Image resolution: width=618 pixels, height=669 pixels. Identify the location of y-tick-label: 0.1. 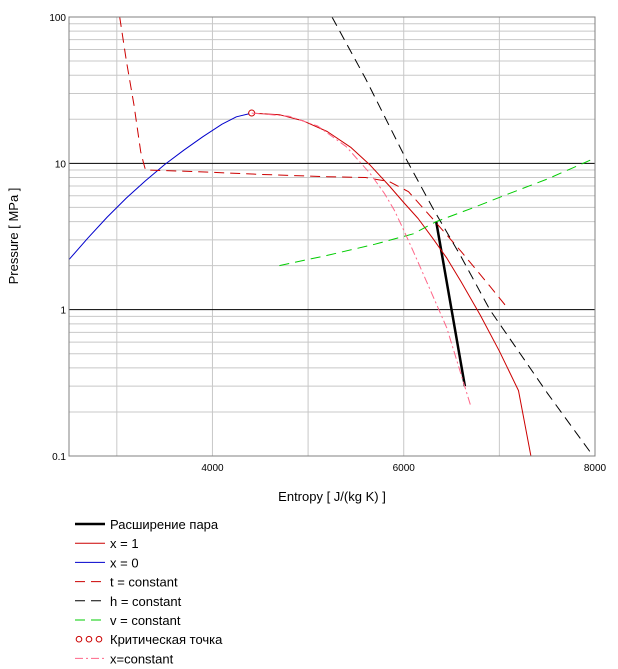
(59, 457).